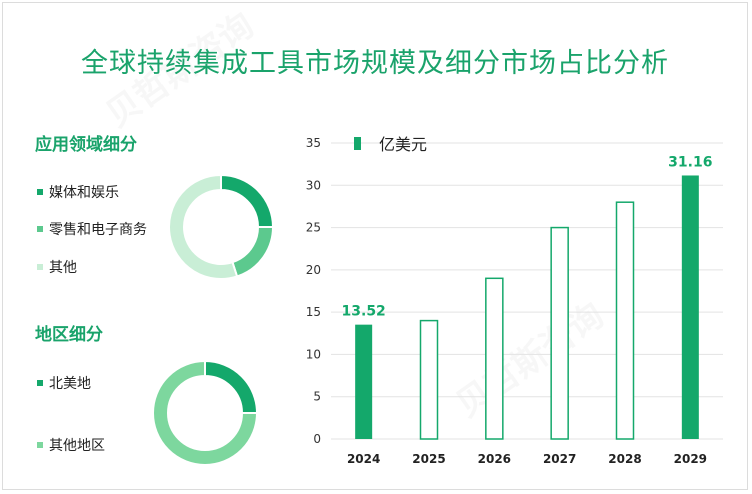  I want to click on legend-label: 北美地, so click(70, 384).